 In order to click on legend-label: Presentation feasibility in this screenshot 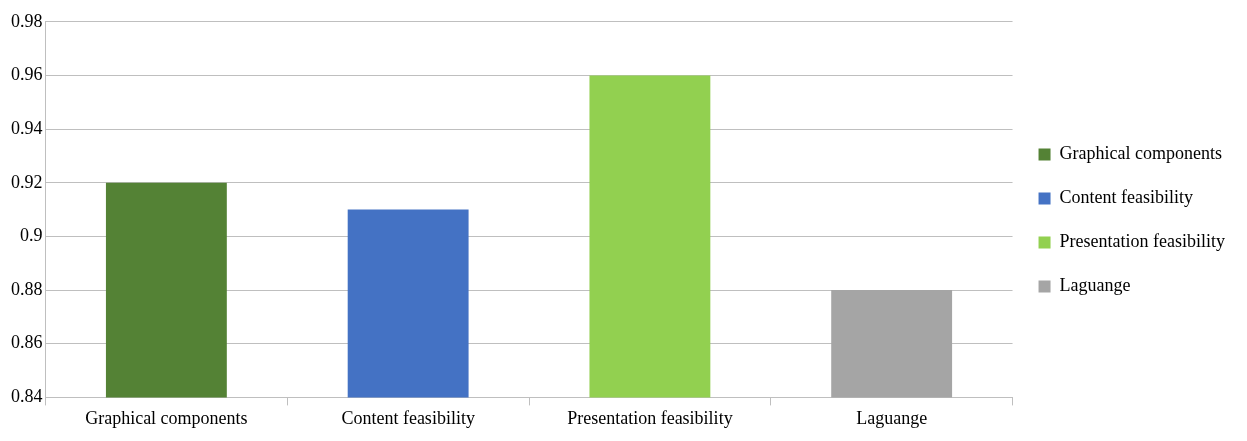, I will do `click(1142, 241)`.